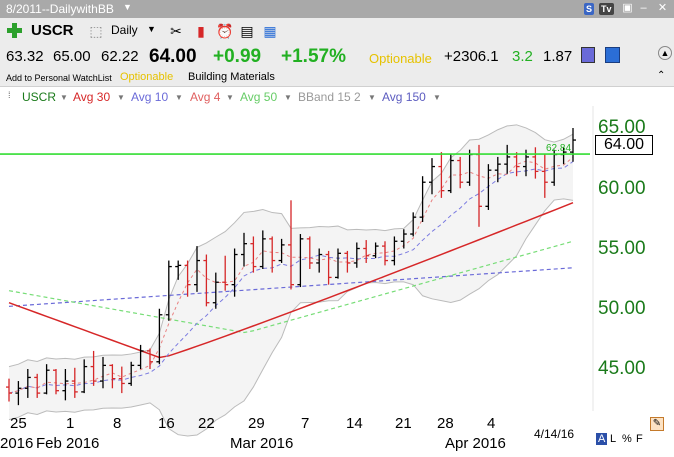 Image resolution: width=674 pixels, height=457 pixels. What do you see at coordinates (589, 9) in the screenshot?
I see `s-badge-icon: S` at bounding box center [589, 9].